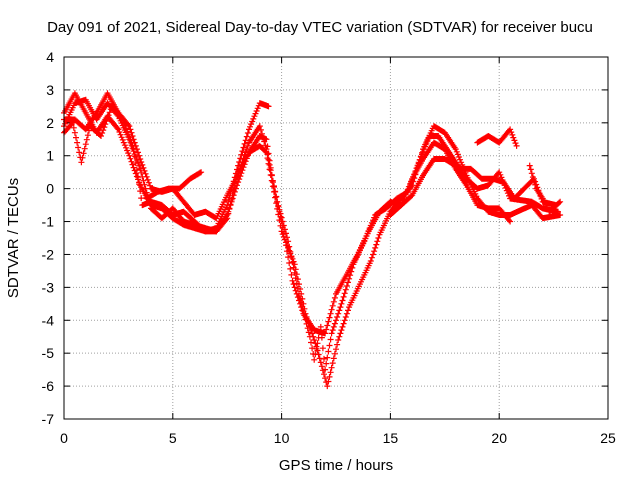  Describe the element at coordinates (48, 386) in the screenshot. I see `y-tick-label: -6` at that location.